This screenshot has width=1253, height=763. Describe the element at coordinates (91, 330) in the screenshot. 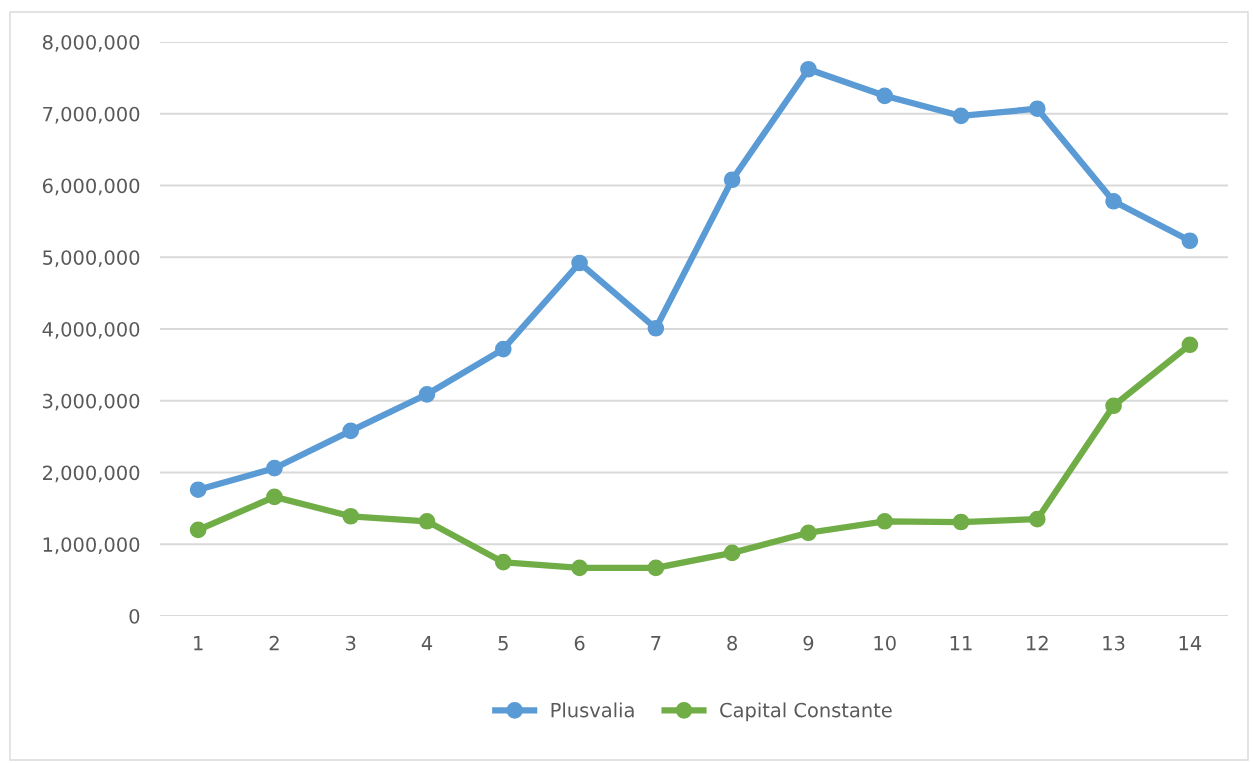

I see `y-tick-label: 4,000,000` at that location.